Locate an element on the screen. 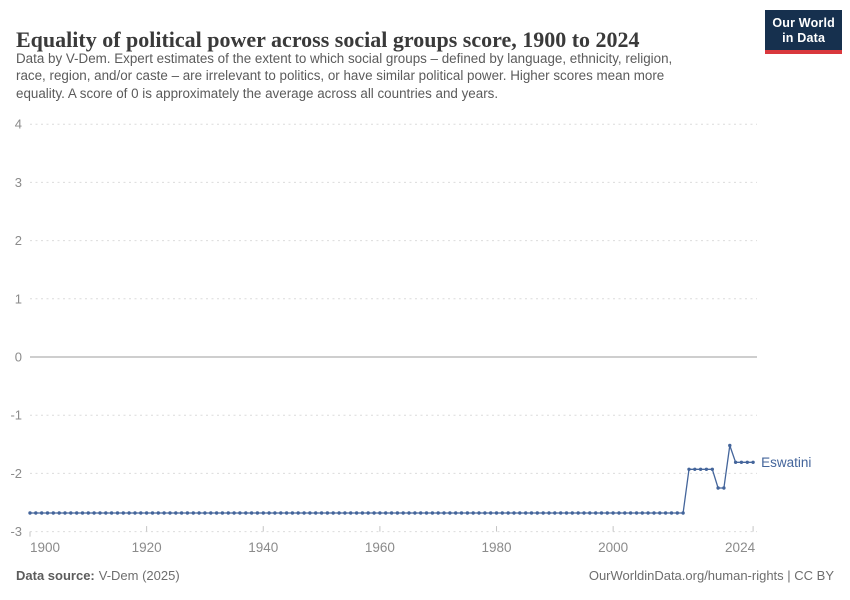 The height and width of the screenshot is (600, 850). x-axis-tick-label: 2024 is located at coordinates (740, 547).